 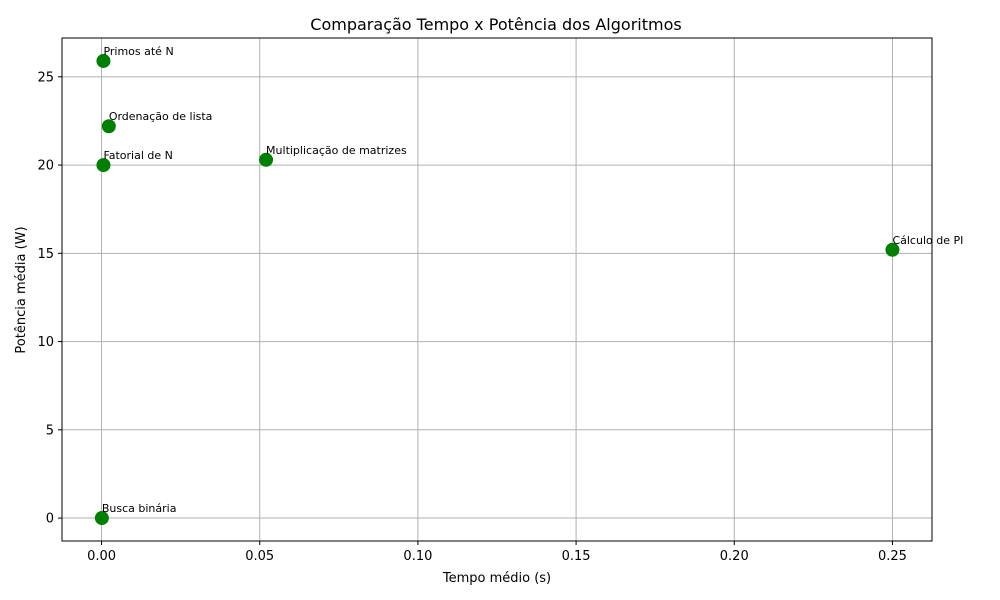 I want to click on y-axis-label: Potência média (W), so click(x=21, y=289).